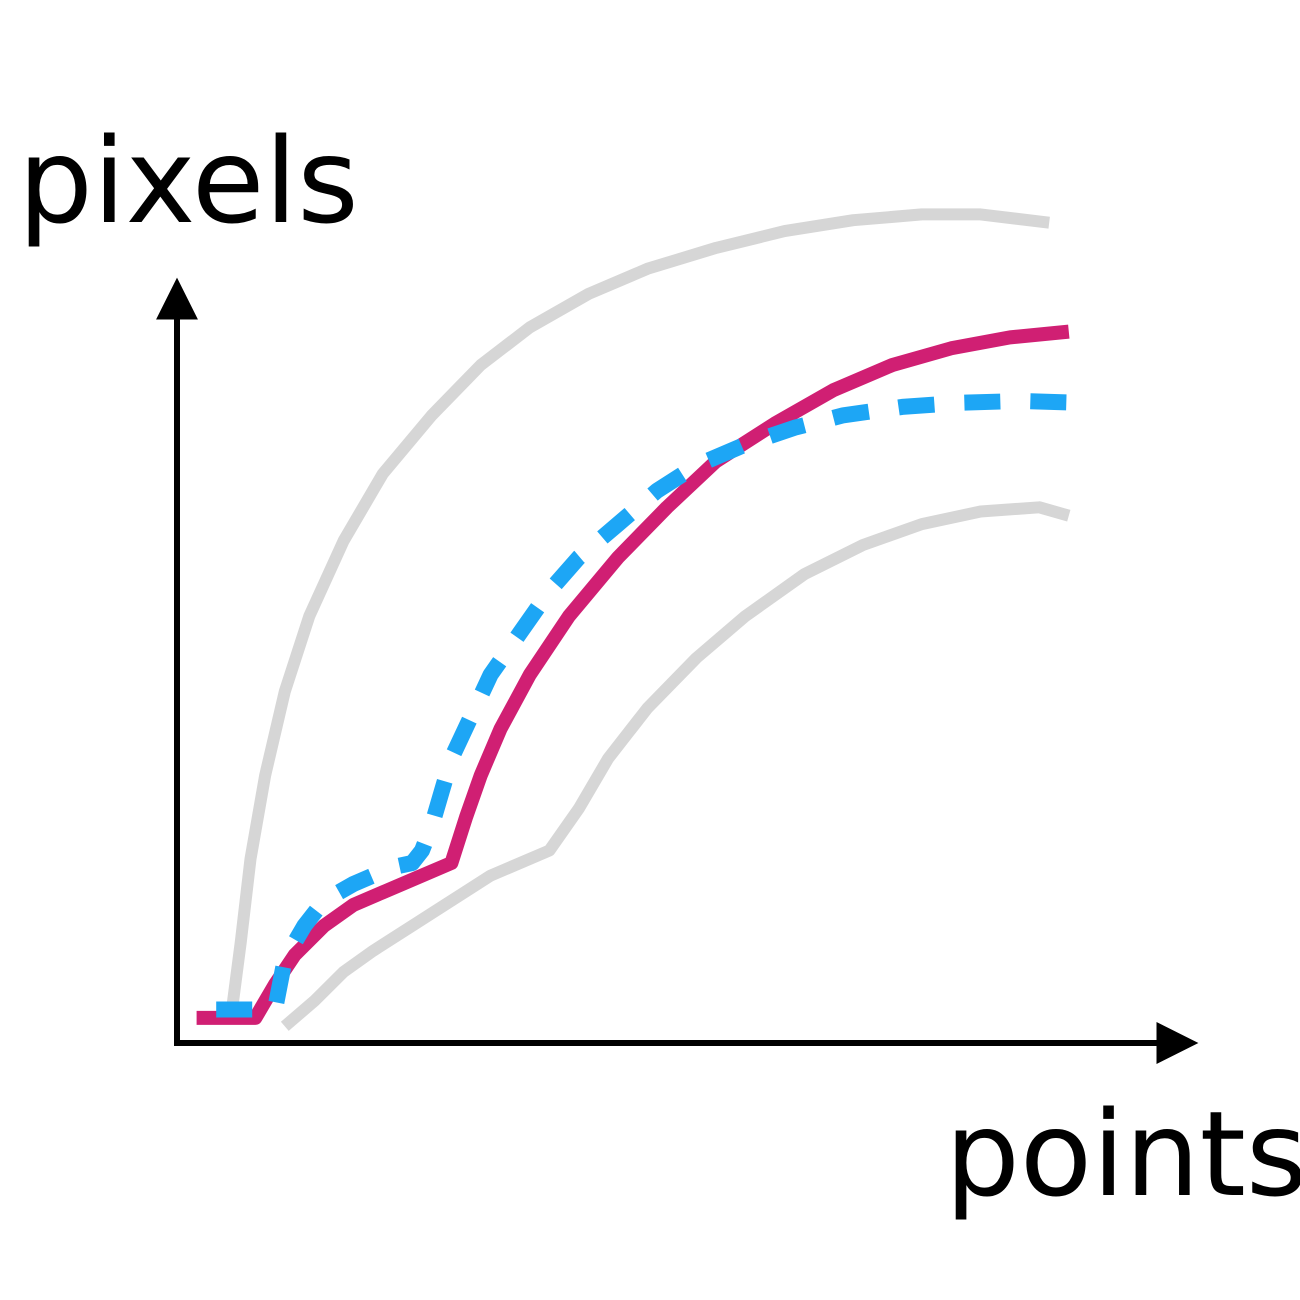 The image size is (1300, 1300). What do you see at coordinates (188, 181) in the screenshot?
I see `y-axis-label: pixels` at bounding box center [188, 181].